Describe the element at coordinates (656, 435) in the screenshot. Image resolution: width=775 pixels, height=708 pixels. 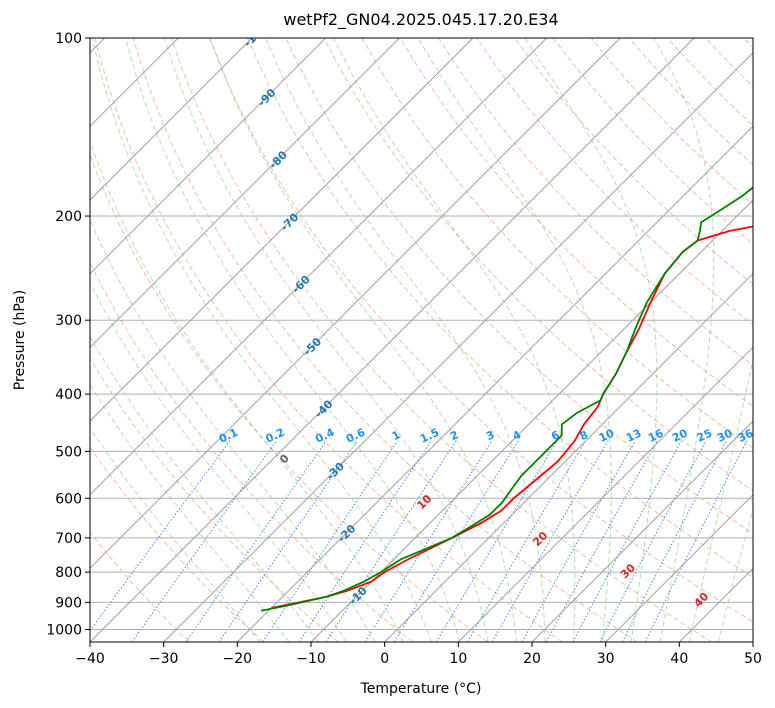
I see `mixing-ratio-label: 16` at that location.